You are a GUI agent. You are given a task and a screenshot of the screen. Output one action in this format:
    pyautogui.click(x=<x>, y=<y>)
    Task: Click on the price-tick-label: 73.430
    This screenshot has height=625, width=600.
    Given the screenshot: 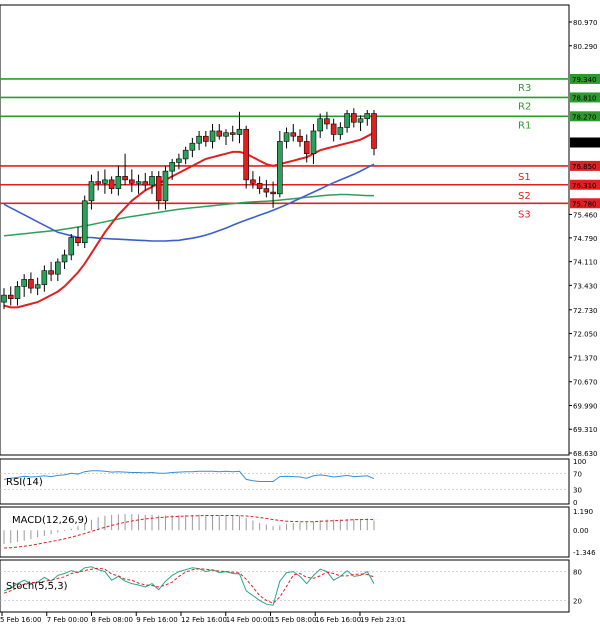 What is the action you would take?
    pyautogui.click(x=585, y=286)
    